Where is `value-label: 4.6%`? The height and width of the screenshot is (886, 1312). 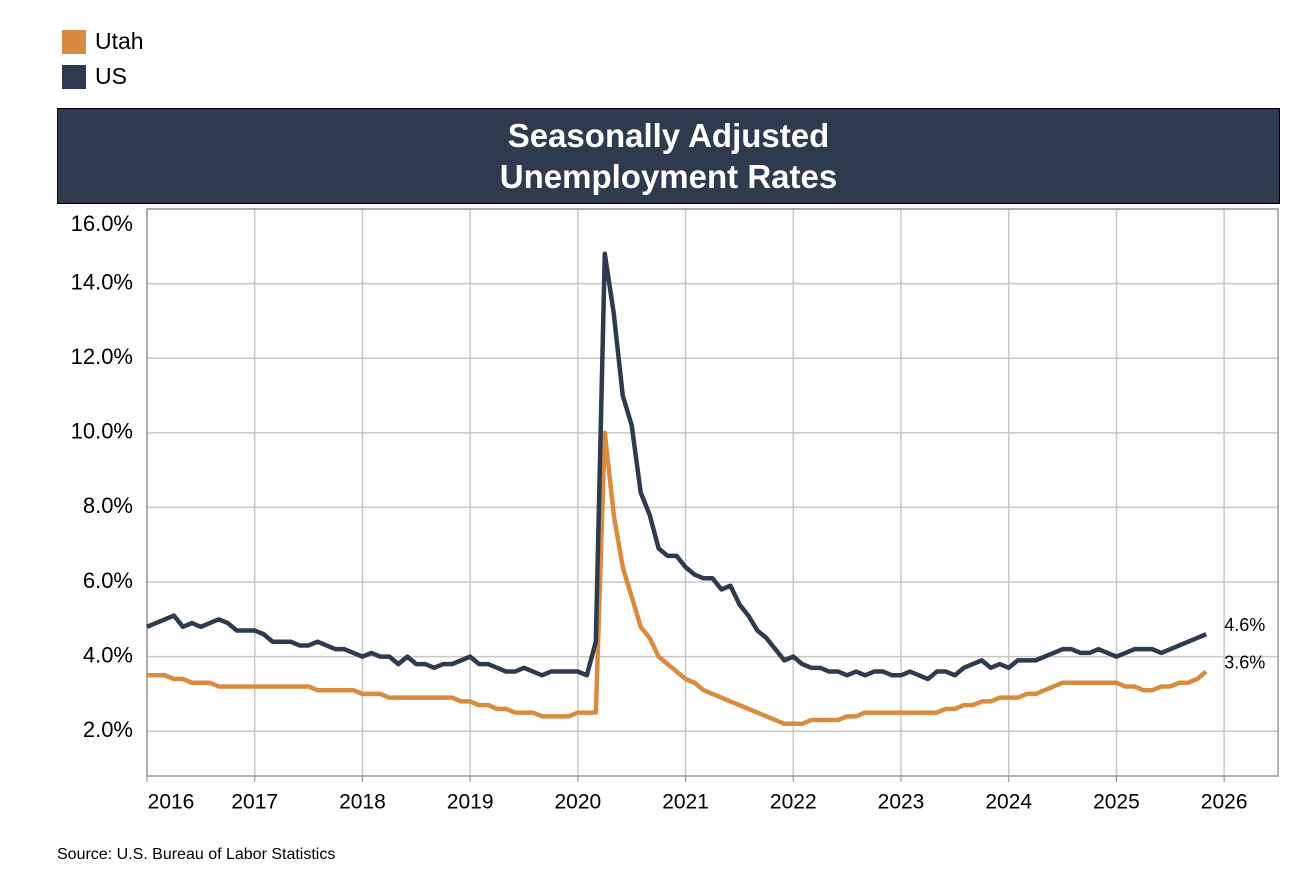 value-label: 4.6% is located at coordinates (1244, 625).